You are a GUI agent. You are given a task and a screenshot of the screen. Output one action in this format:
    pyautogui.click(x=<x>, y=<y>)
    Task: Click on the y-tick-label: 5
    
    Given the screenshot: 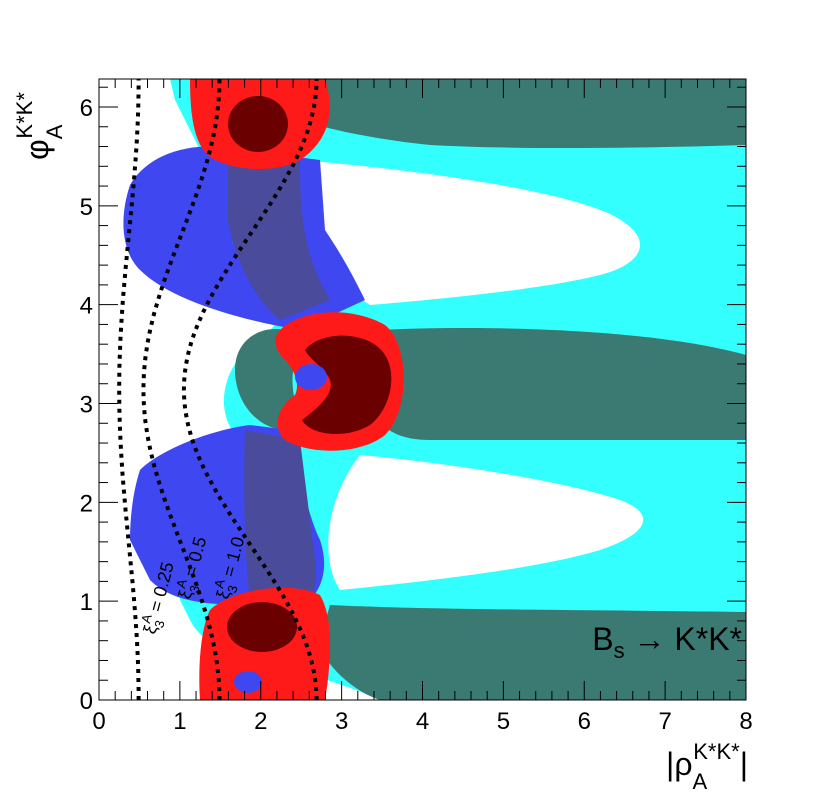 What is the action you would take?
    pyautogui.click(x=86, y=207)
    